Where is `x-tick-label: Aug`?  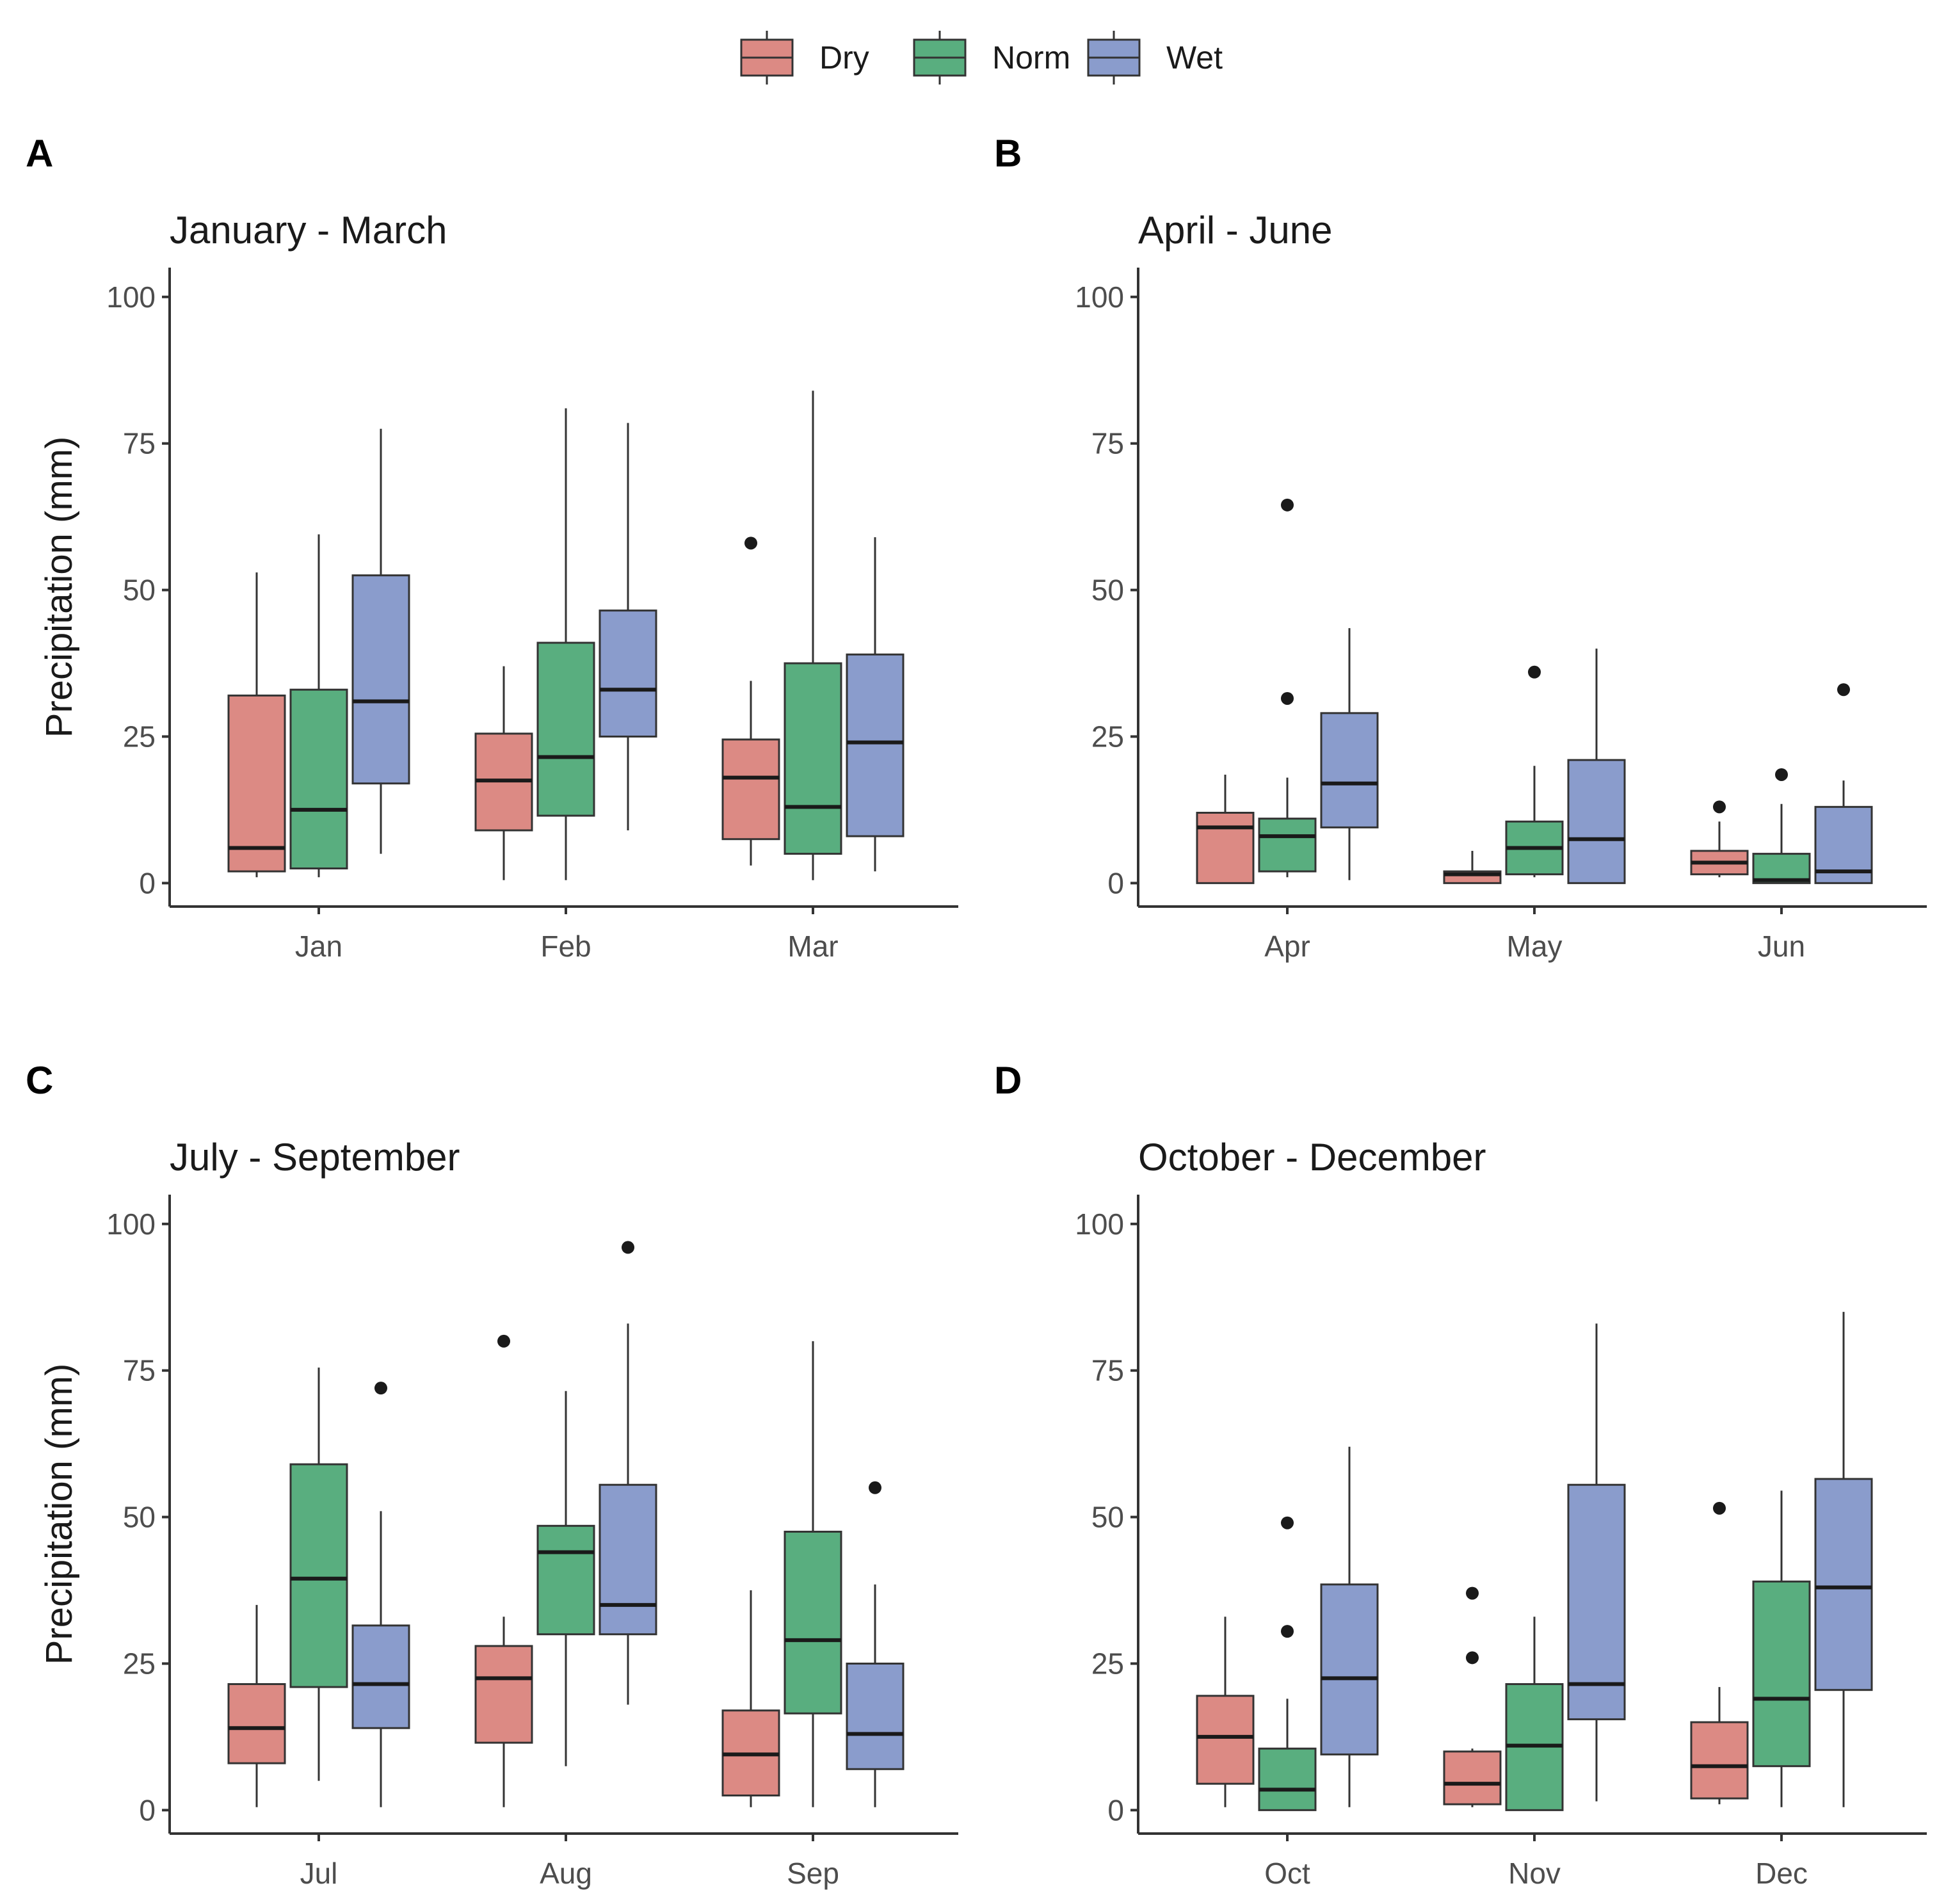
x-tick-label: Aug is located at coordinates (566, 1874).